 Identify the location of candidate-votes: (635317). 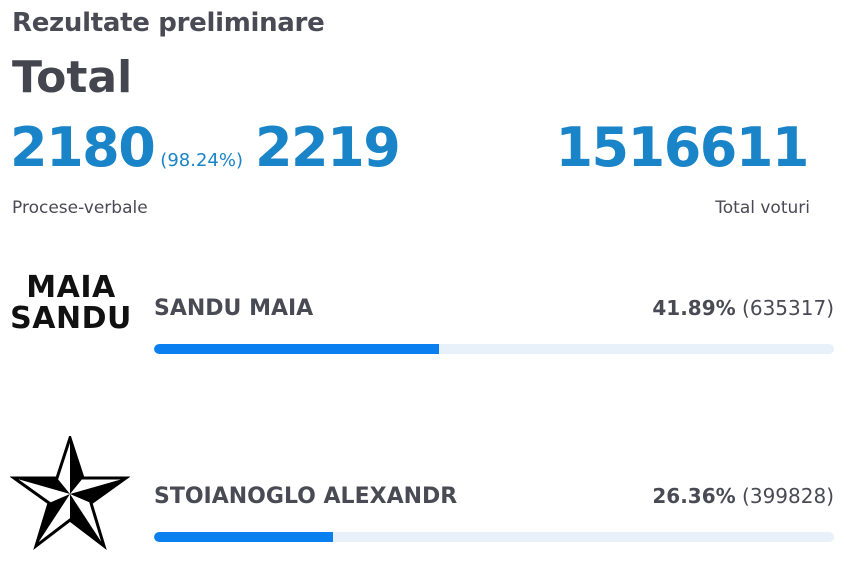
(788, 308).